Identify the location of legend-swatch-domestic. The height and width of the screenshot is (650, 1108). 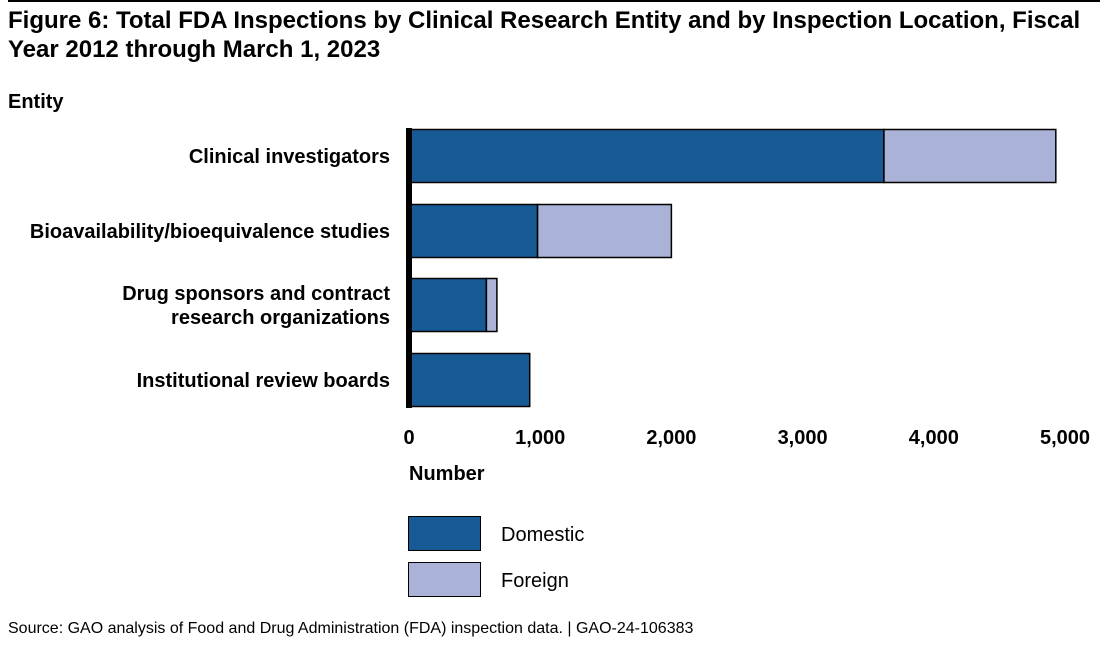
(444, 533).